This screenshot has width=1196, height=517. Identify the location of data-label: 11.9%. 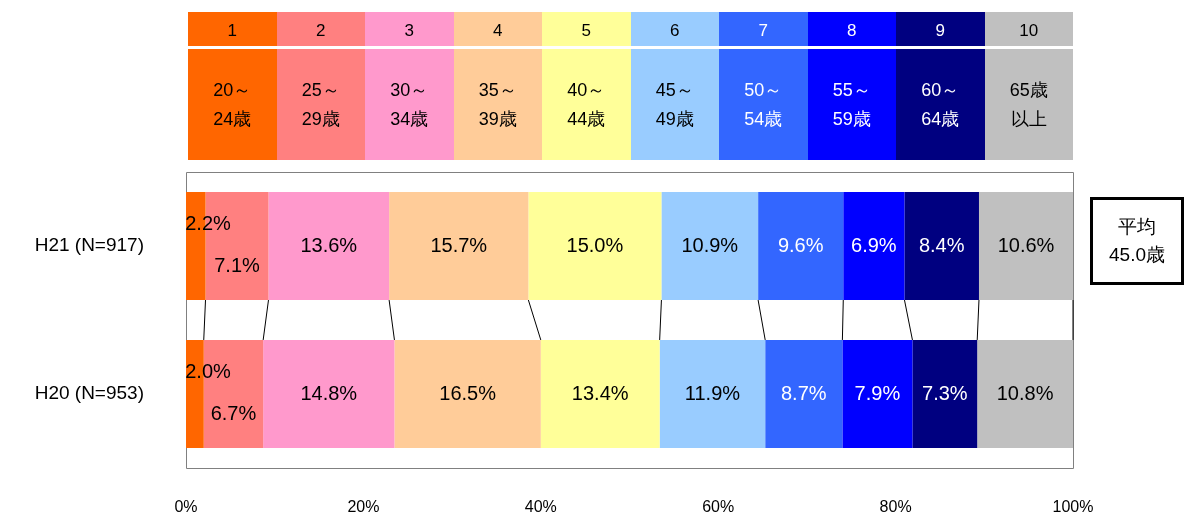
(712, 392).